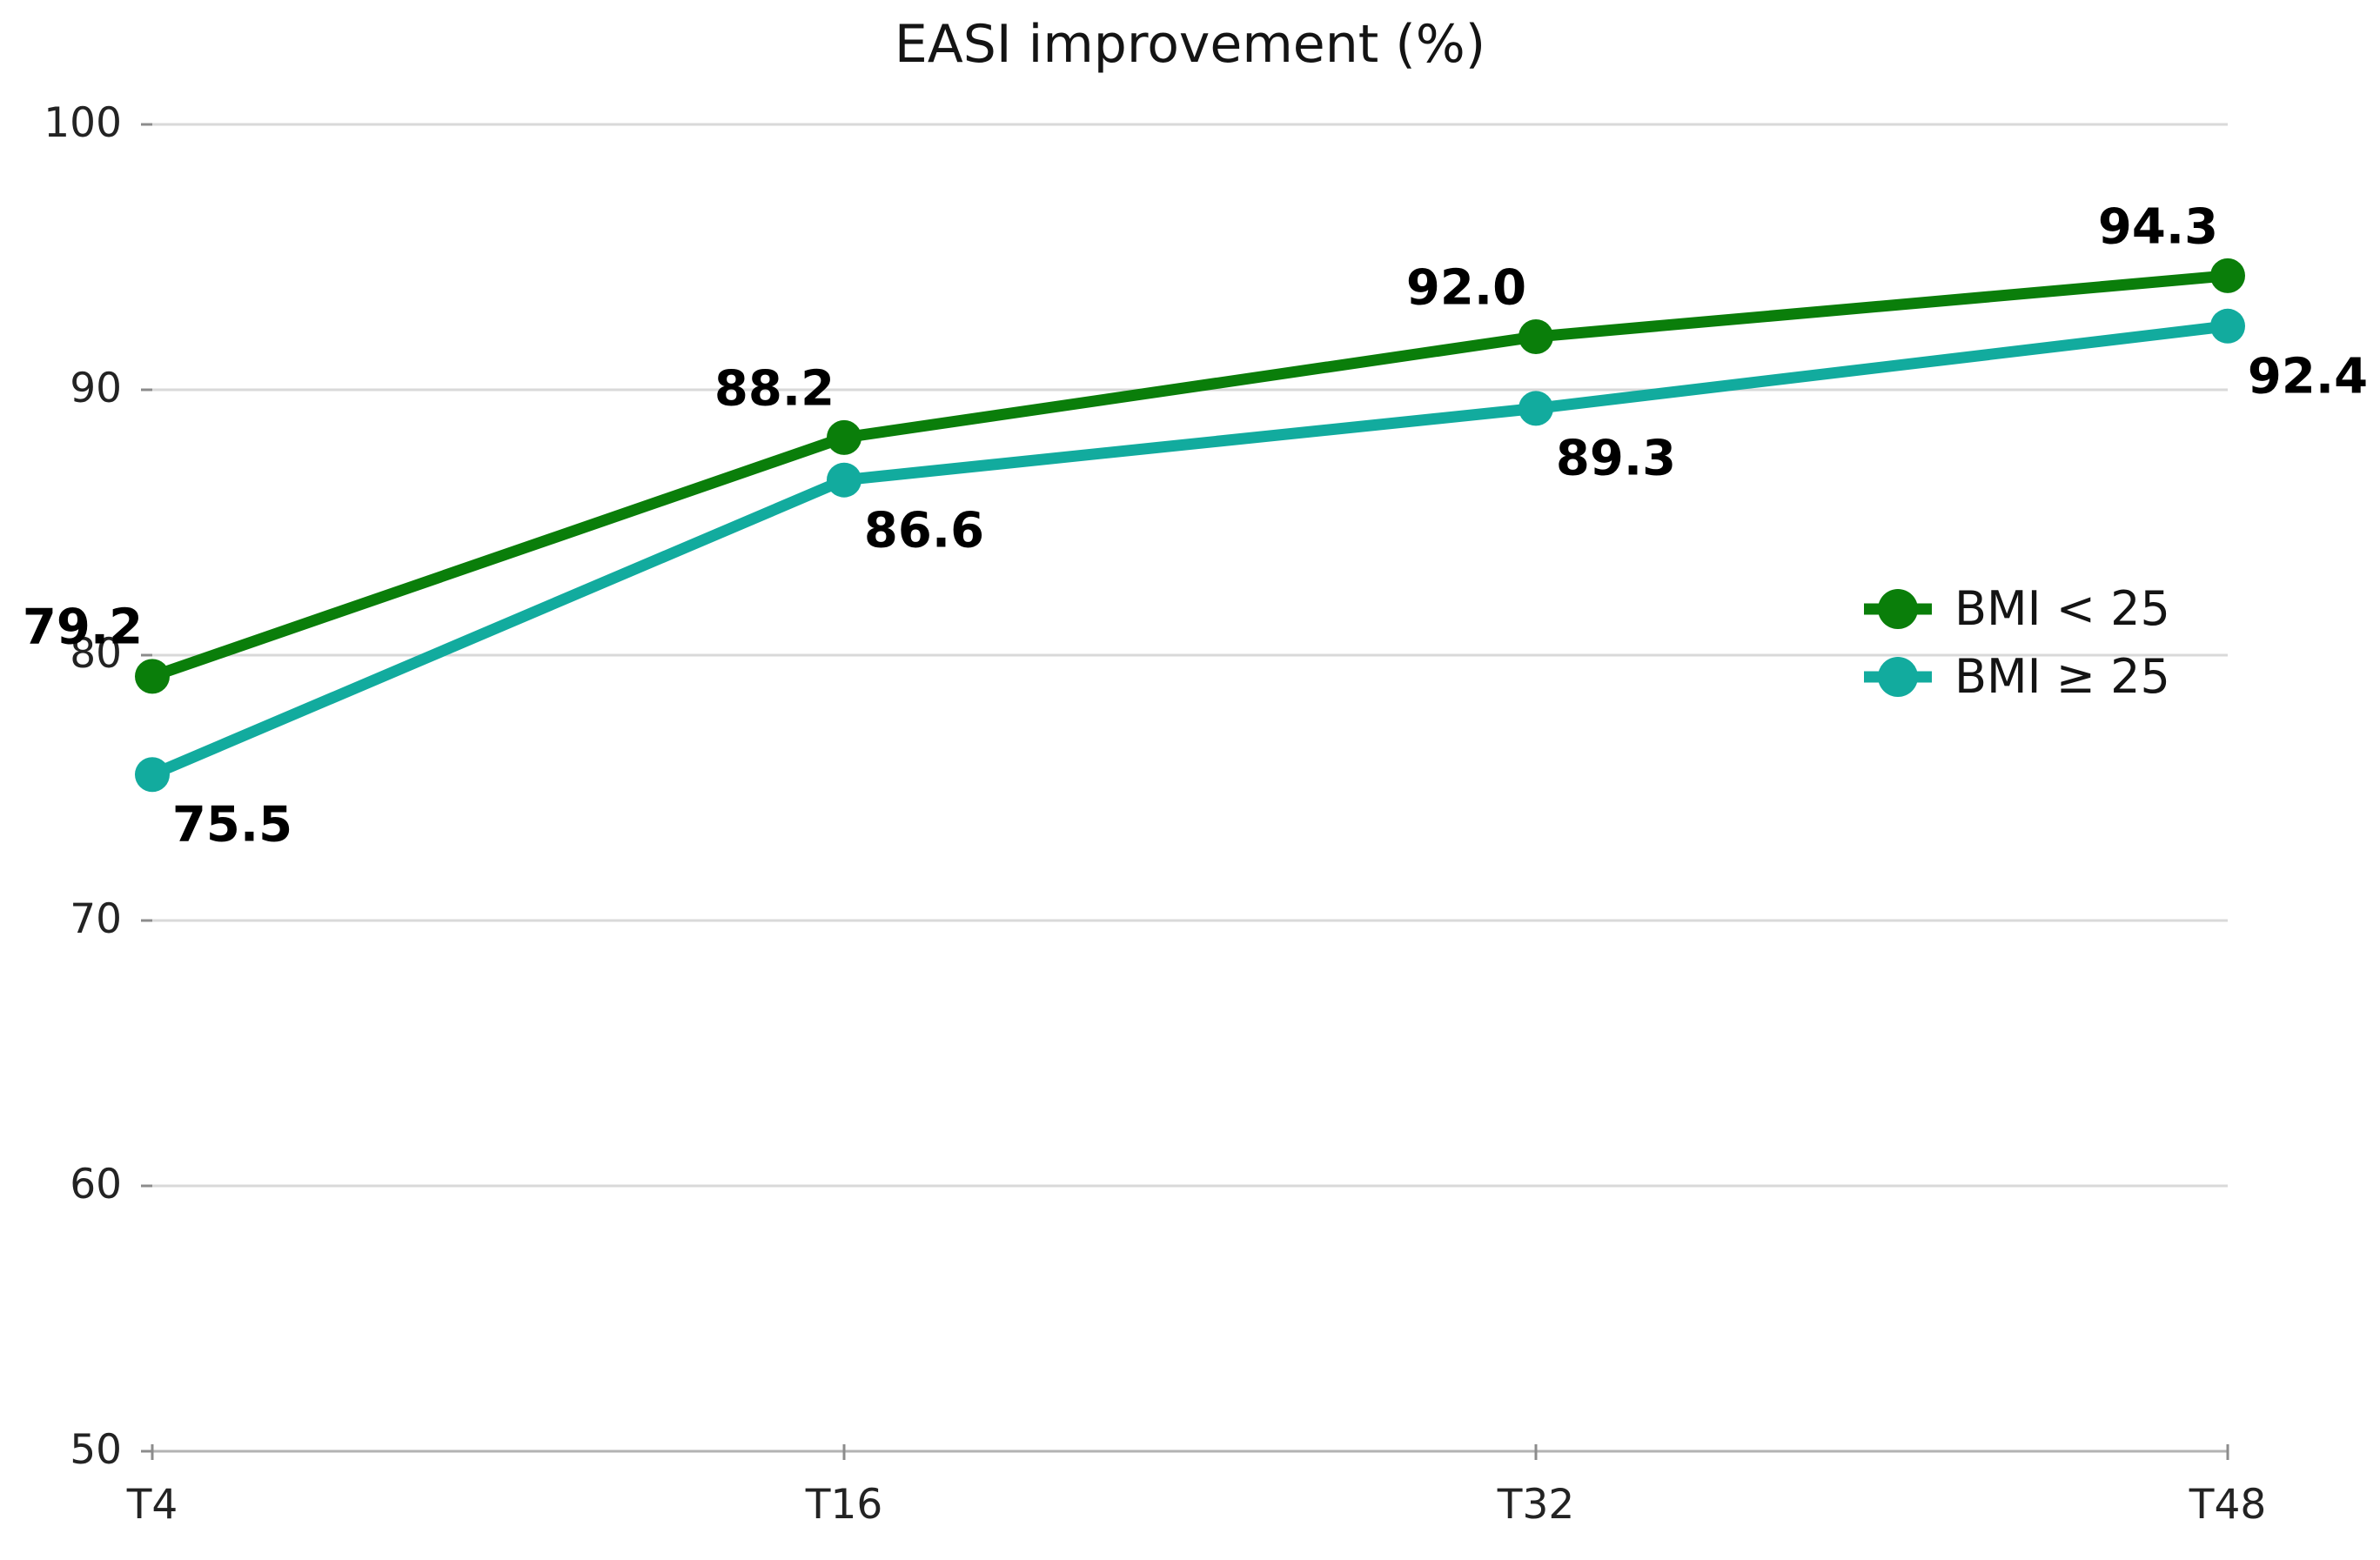 Image resolution: width=2380 pixels, height=1560 pixels. I want to click on series-0-marker-T48, so click(2227, 275).